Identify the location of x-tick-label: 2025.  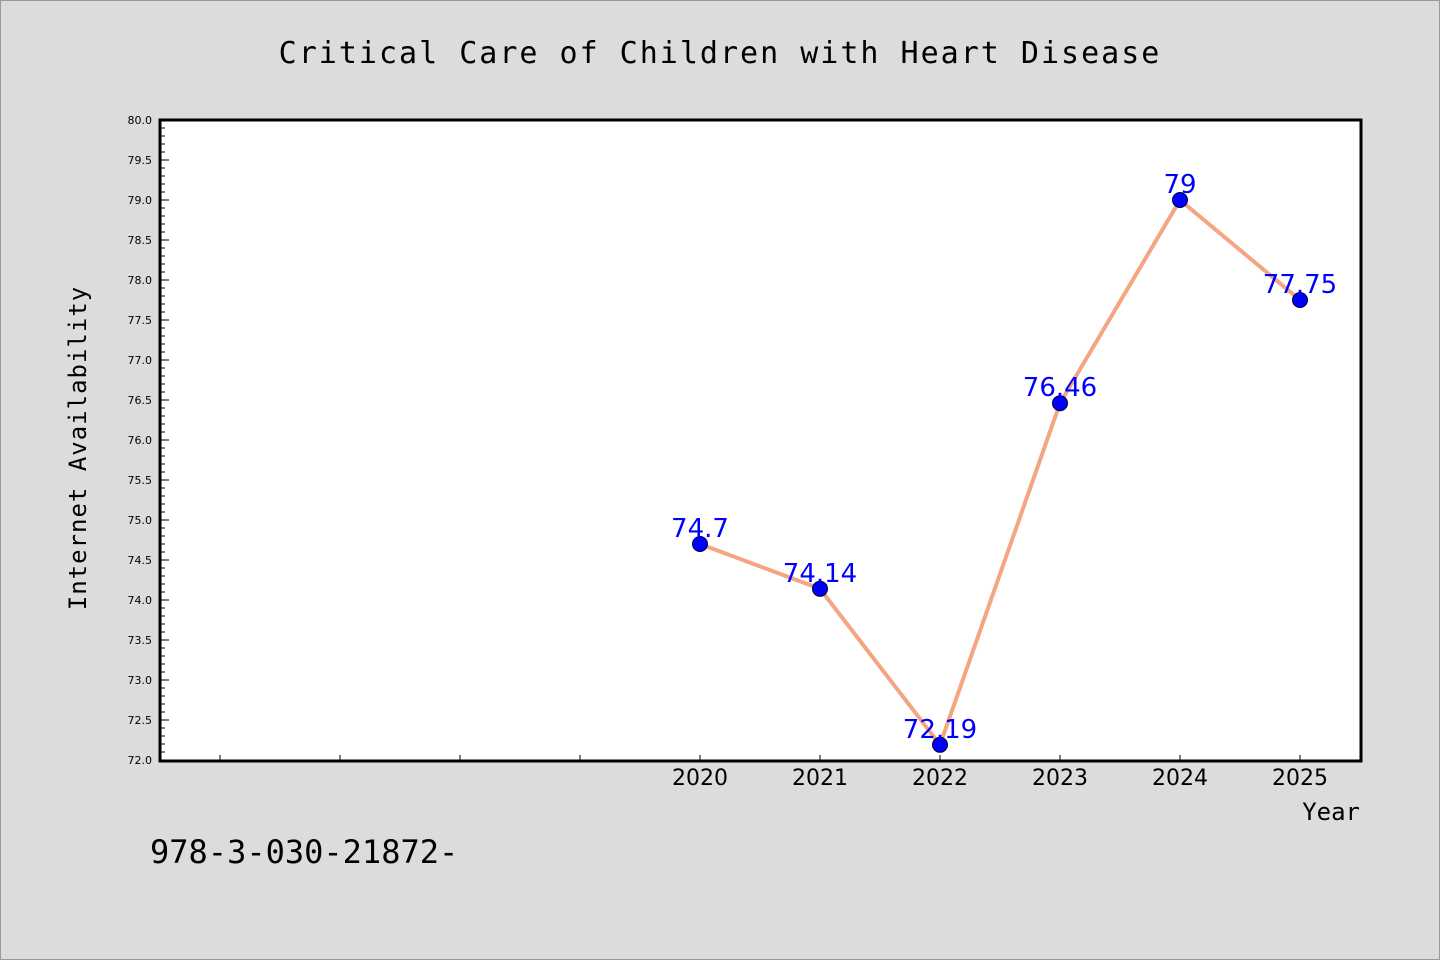
(1300, 778).